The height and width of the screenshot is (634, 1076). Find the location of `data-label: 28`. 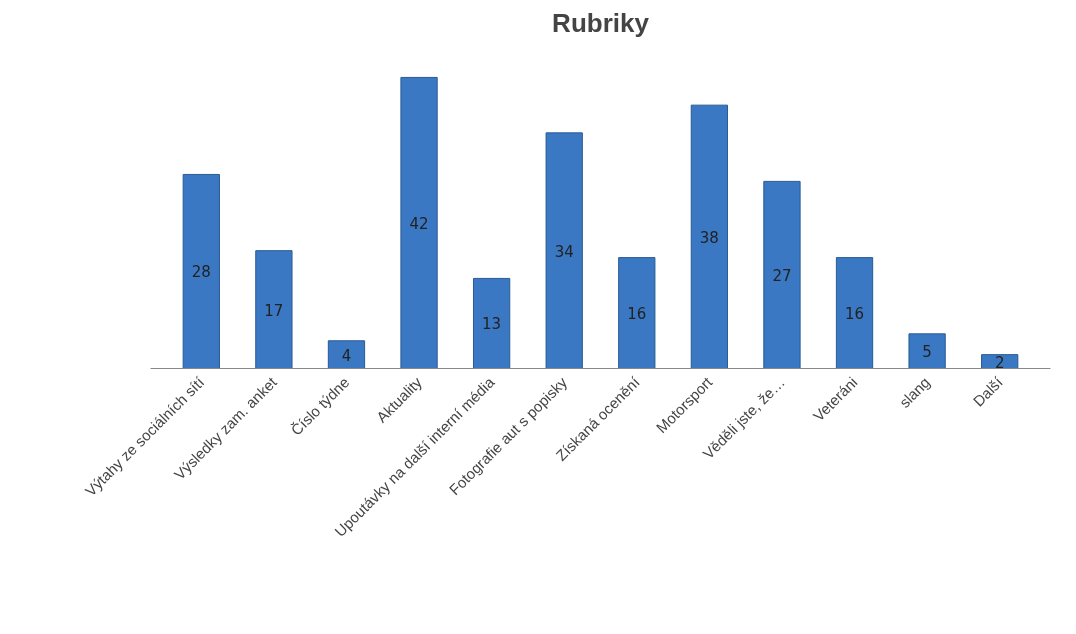

data-label: 28 is located at coordinates (201, 272).